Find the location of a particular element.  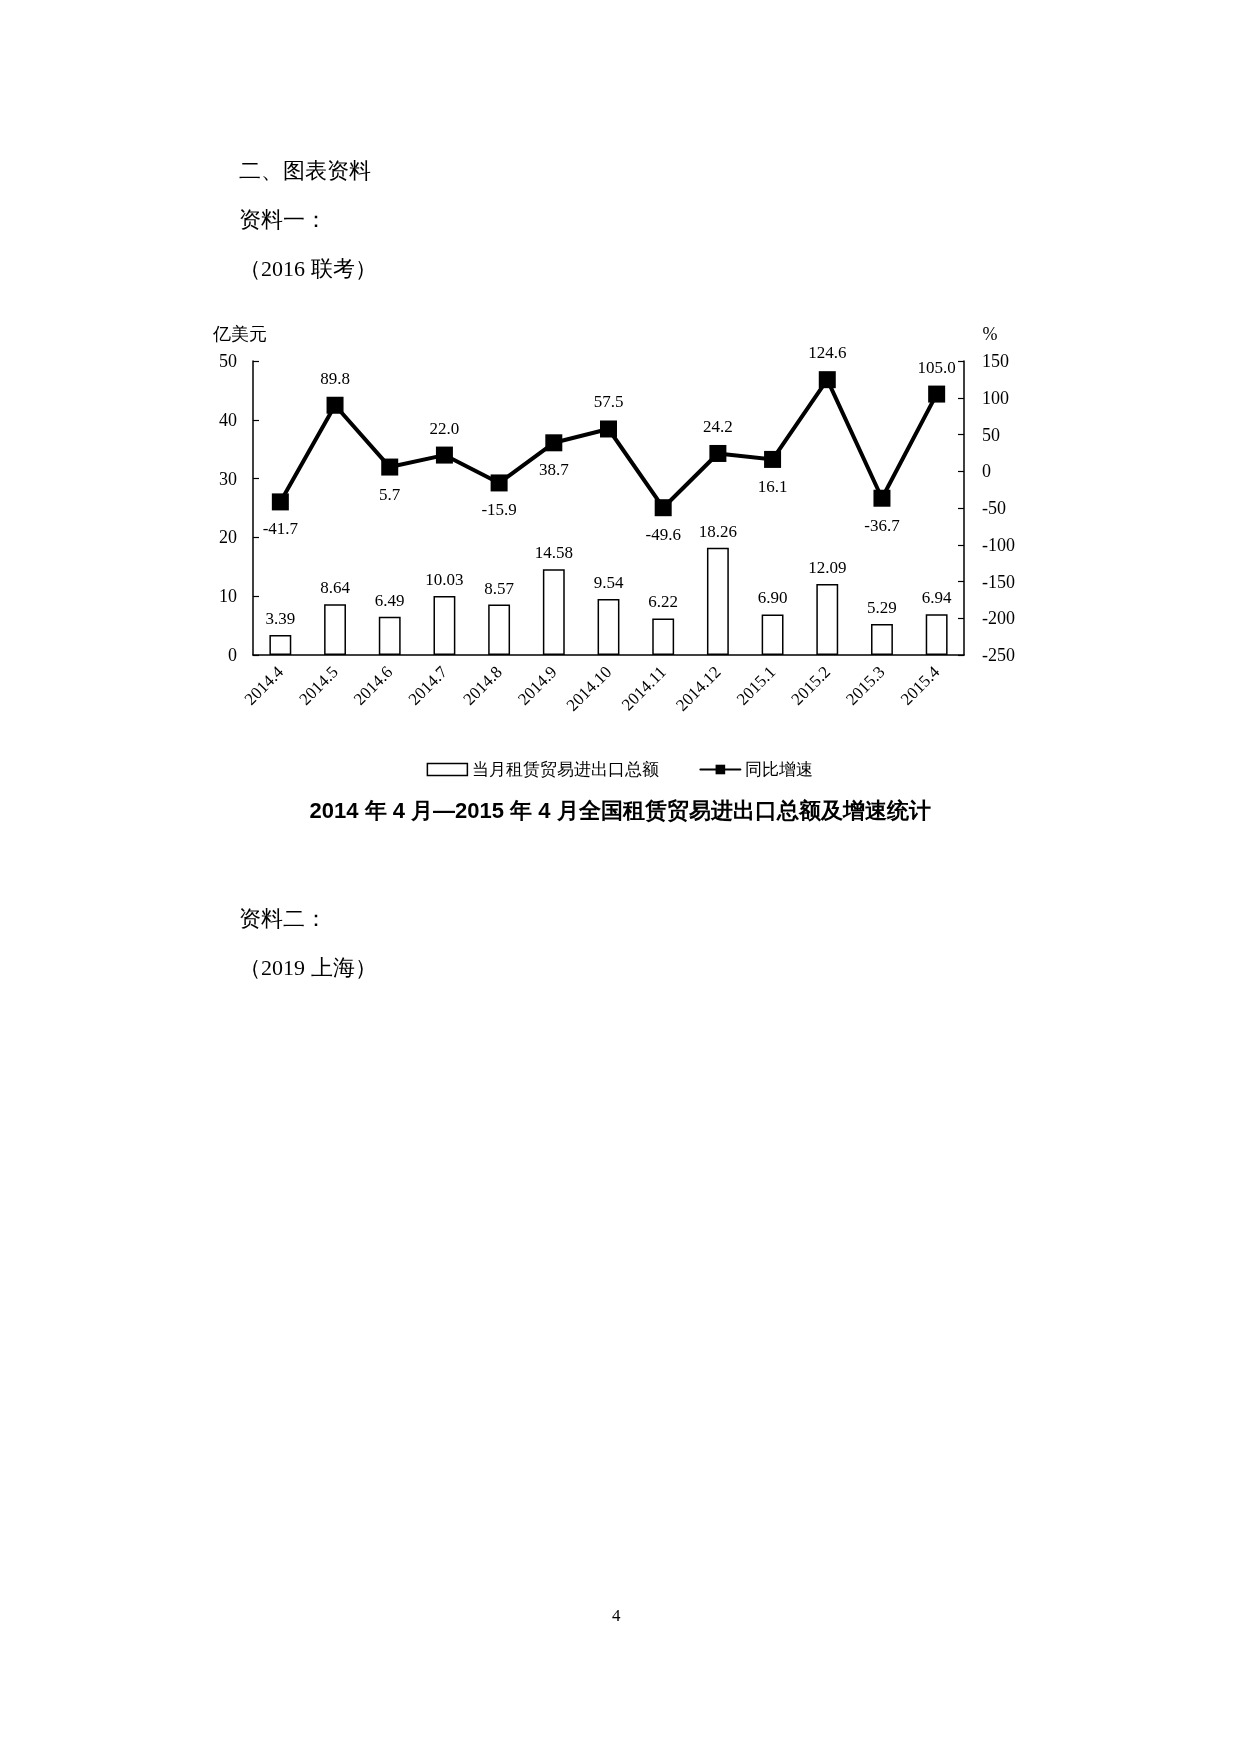

data-label: 14.58 is located at coordinates (553, 553).